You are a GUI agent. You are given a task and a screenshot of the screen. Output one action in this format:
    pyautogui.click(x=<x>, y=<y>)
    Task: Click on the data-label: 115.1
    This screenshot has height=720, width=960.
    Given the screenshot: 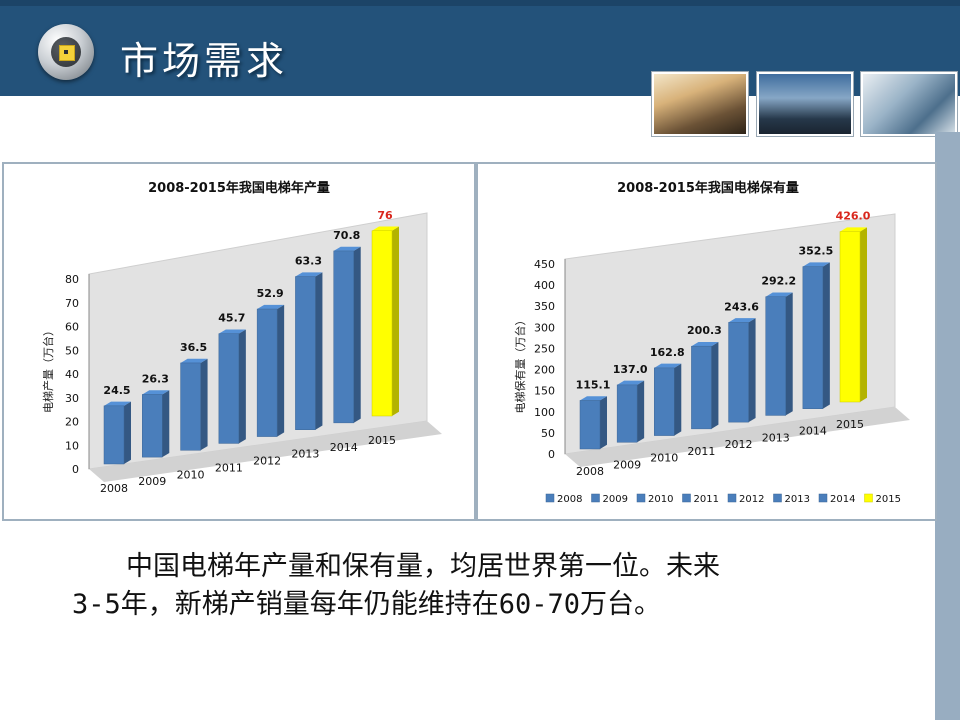 What is the action you would take?
    pyautogui.click(x=593, y=384)
    